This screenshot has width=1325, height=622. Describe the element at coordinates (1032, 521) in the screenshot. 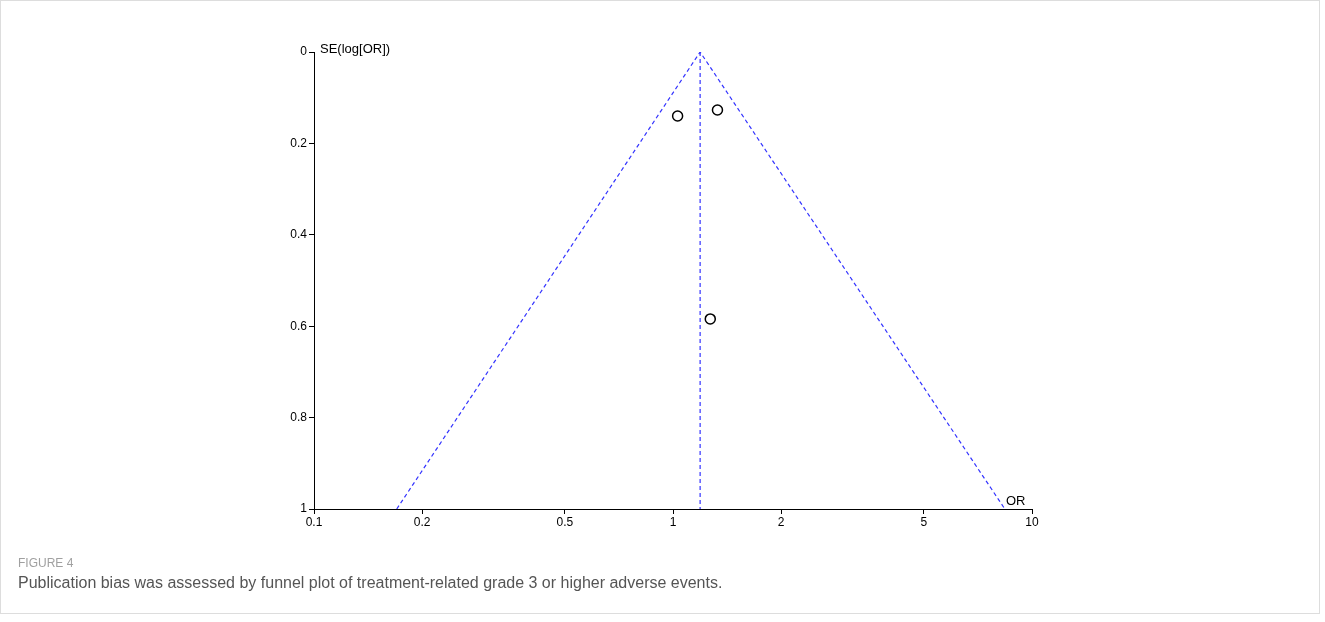

I see `x-tick-label: 10` at that location.